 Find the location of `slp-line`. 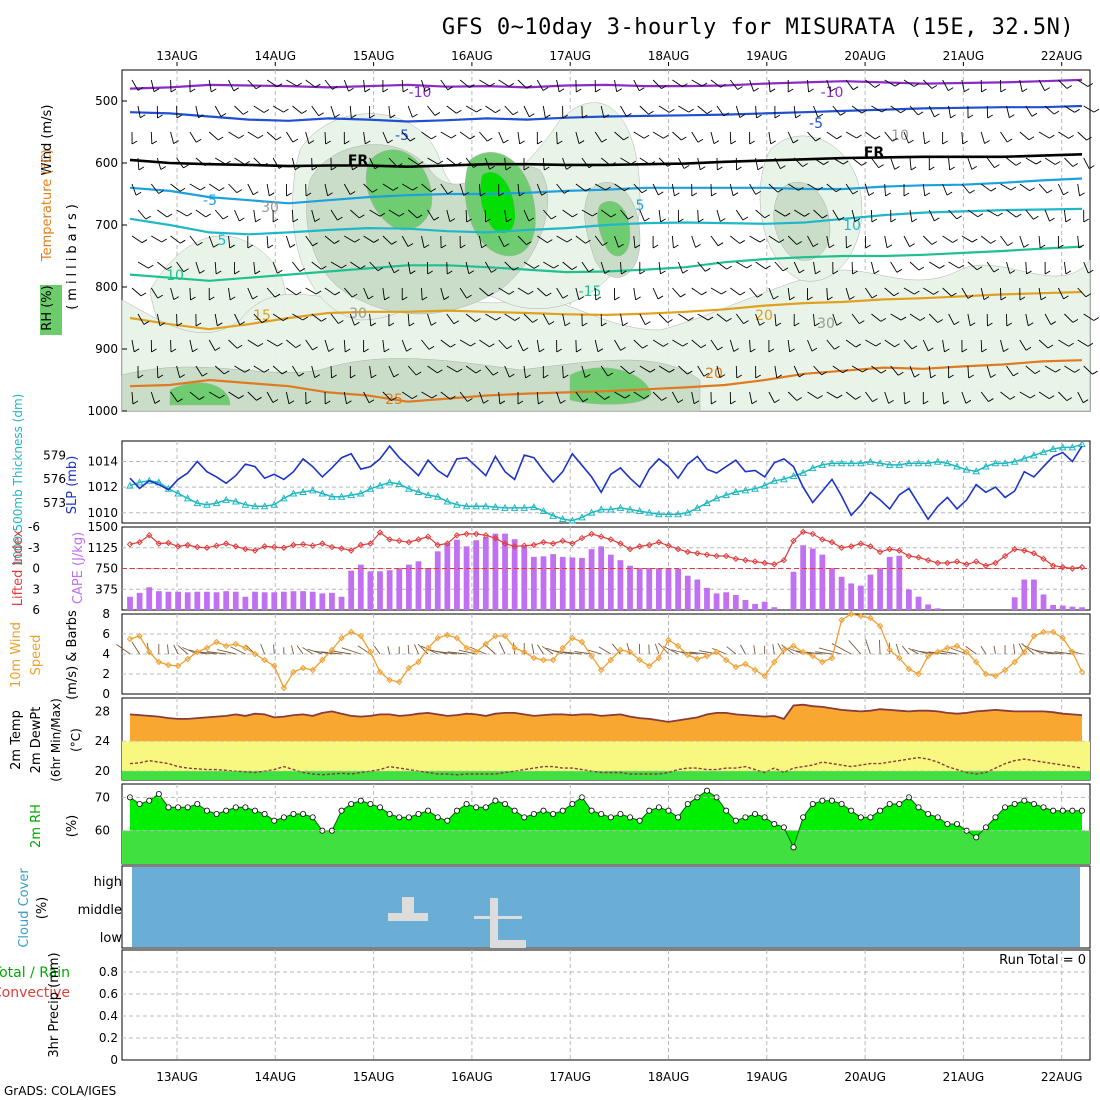

slp-line is located at coordinates (606, 482).